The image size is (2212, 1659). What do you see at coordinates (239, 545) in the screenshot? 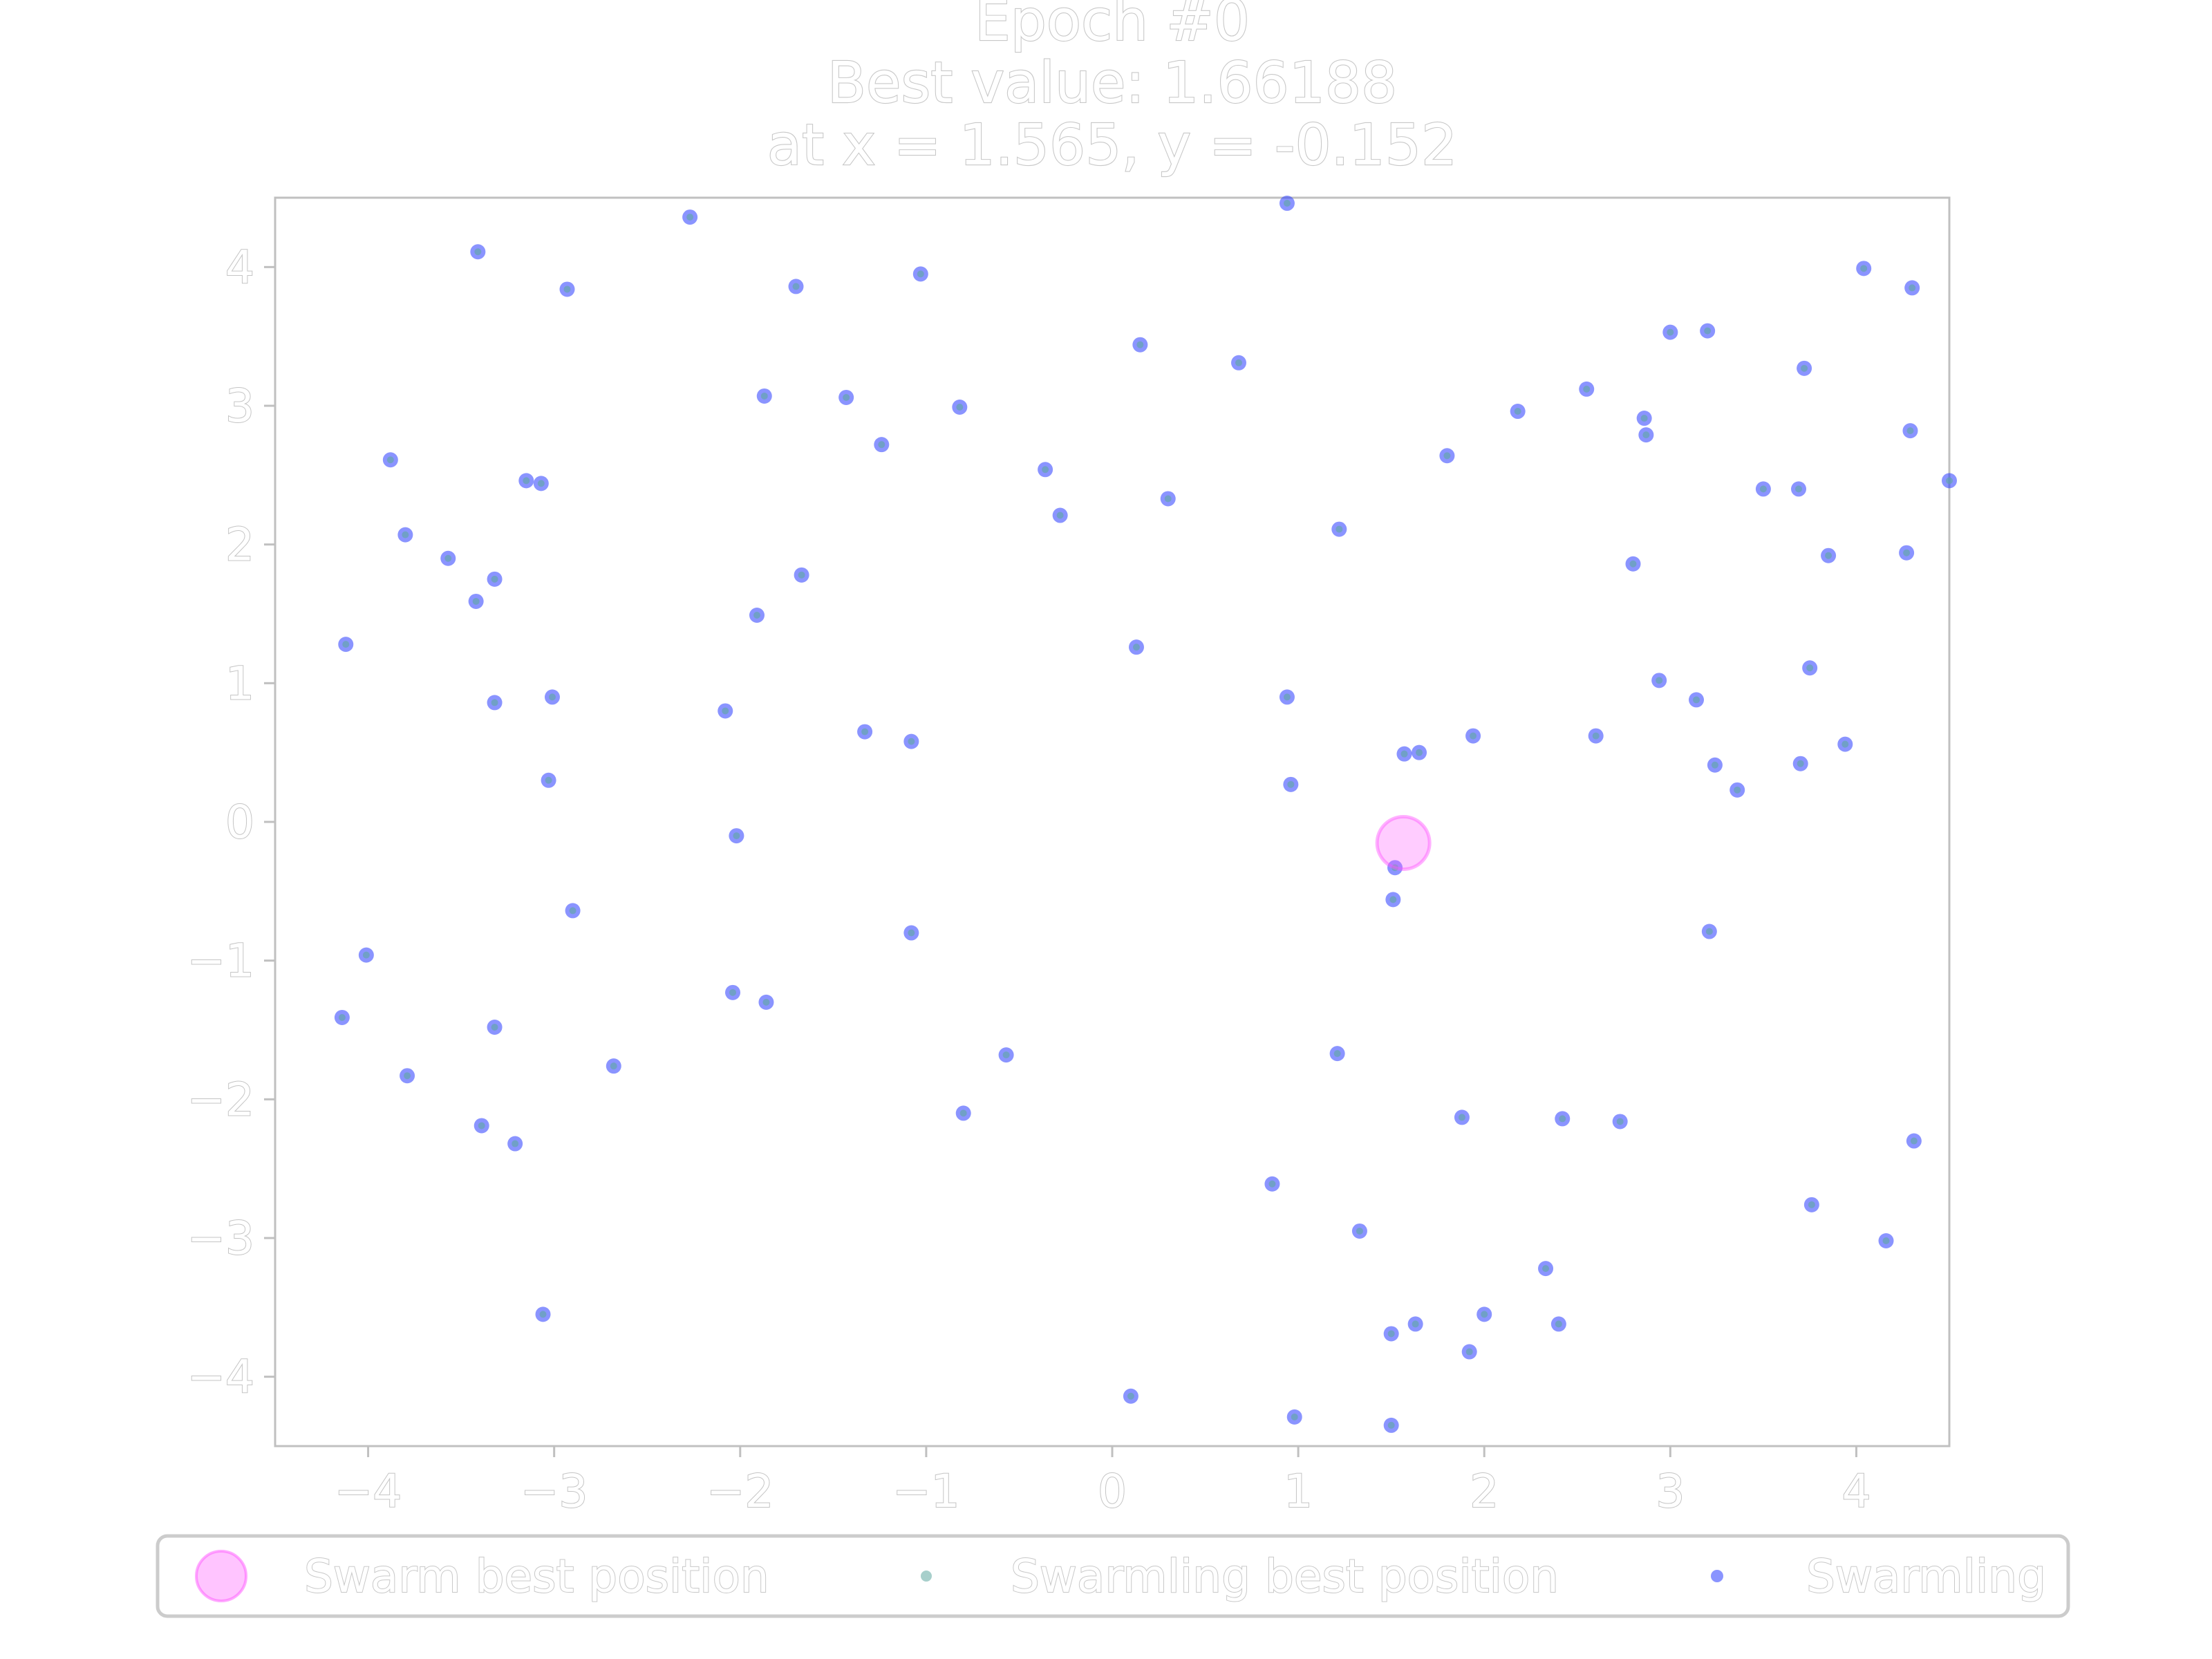
I see `y-tick-label: 2` at bounding box center [239, 545].